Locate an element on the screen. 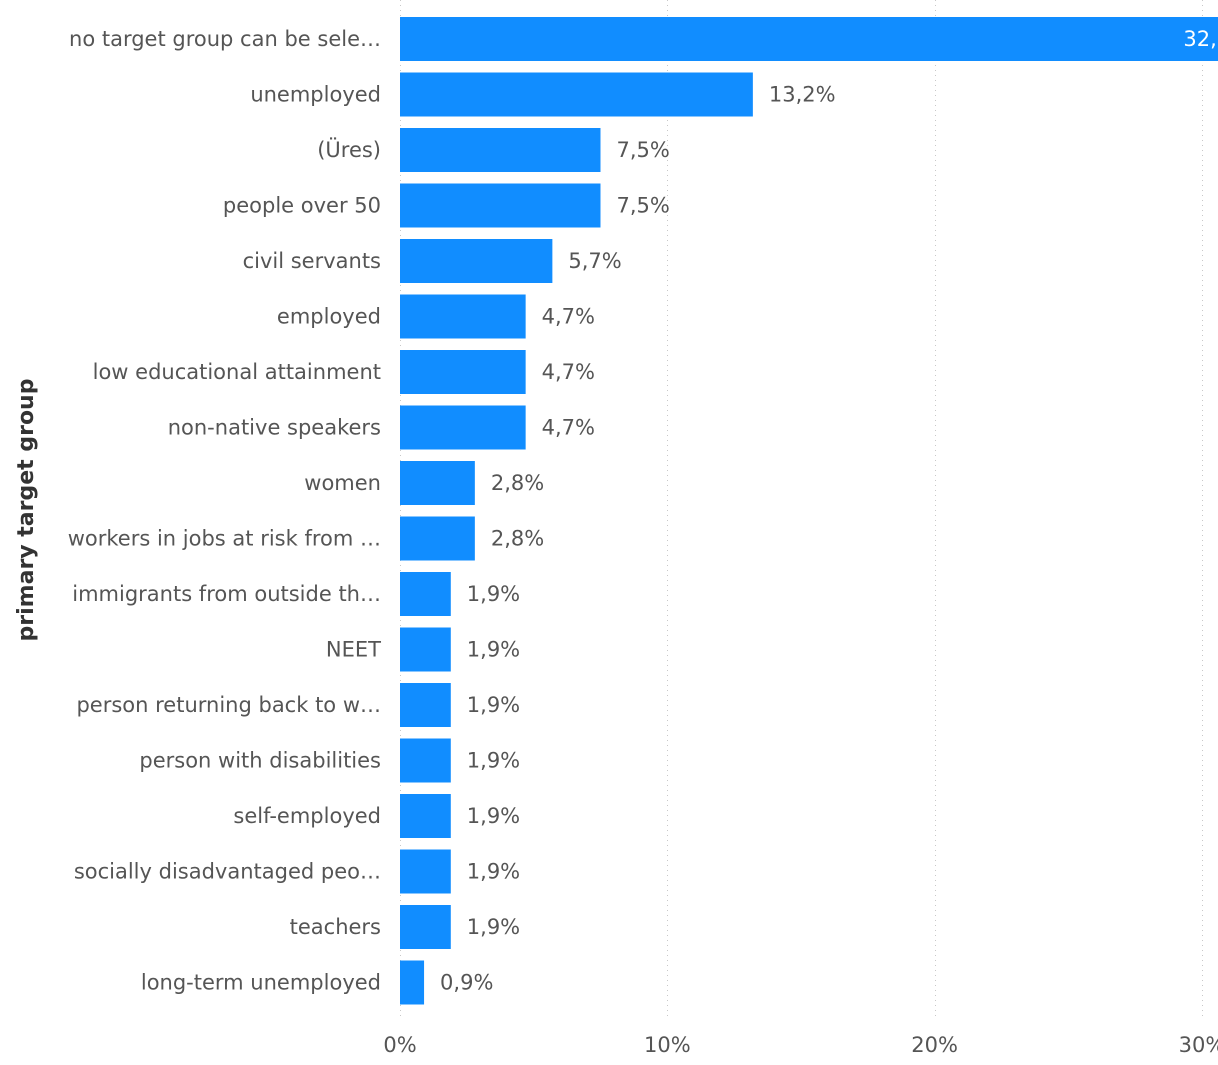  category-label: self-employed is located at coordinates (307, 816).